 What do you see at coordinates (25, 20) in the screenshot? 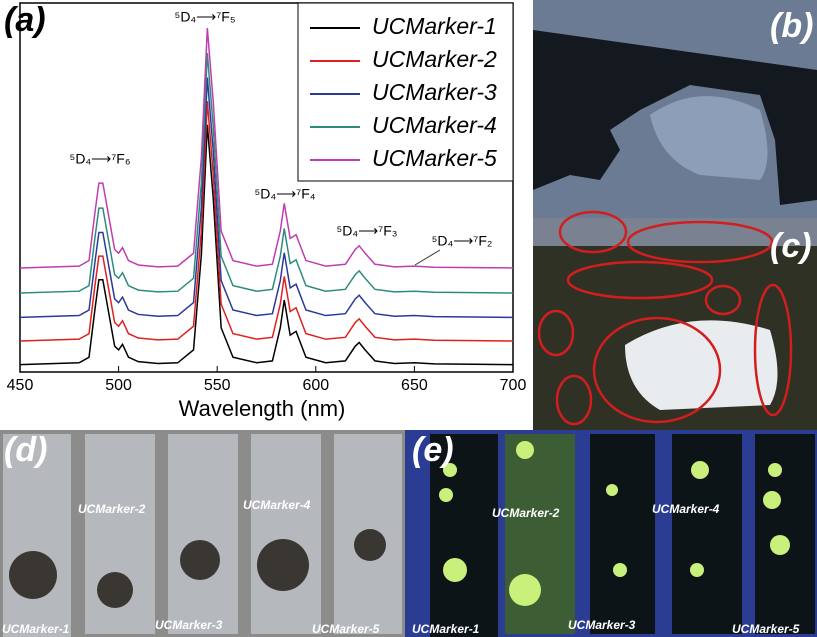
I see `panel-label: (a)` at bounding box center [25, 20].